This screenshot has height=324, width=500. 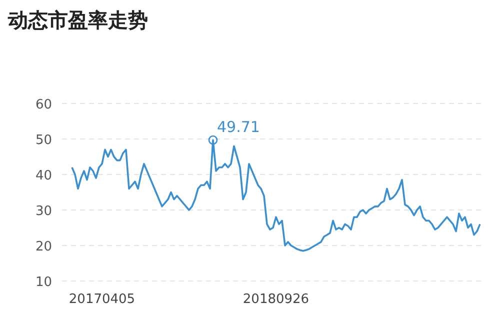 I want to click on y-tick-label: 40, so click(x=43, y=176).